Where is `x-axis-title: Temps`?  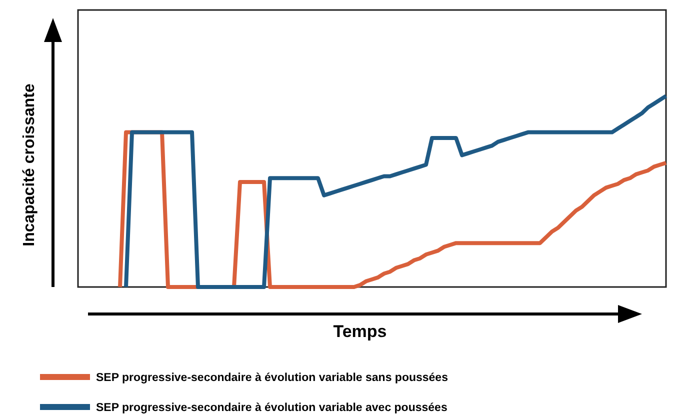
x-axis-title: Temps is located at coordinates (360, 331).